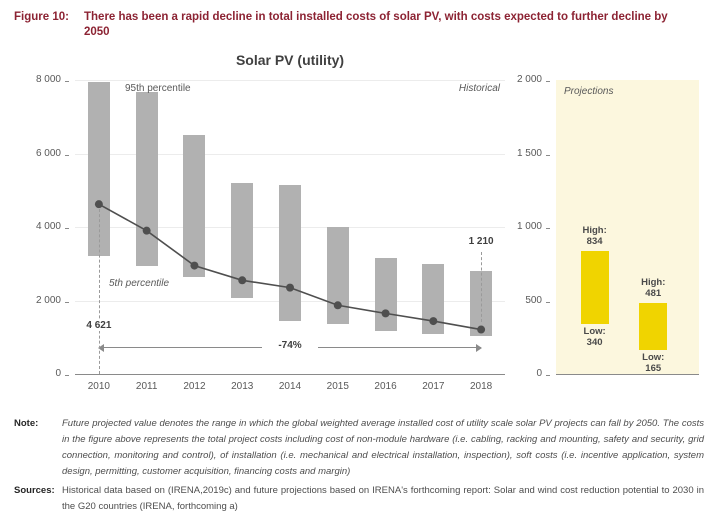  Describe the element at coordinates (527, 153) in the screenshot. I see `y-tick-label: 1 500` at that location.